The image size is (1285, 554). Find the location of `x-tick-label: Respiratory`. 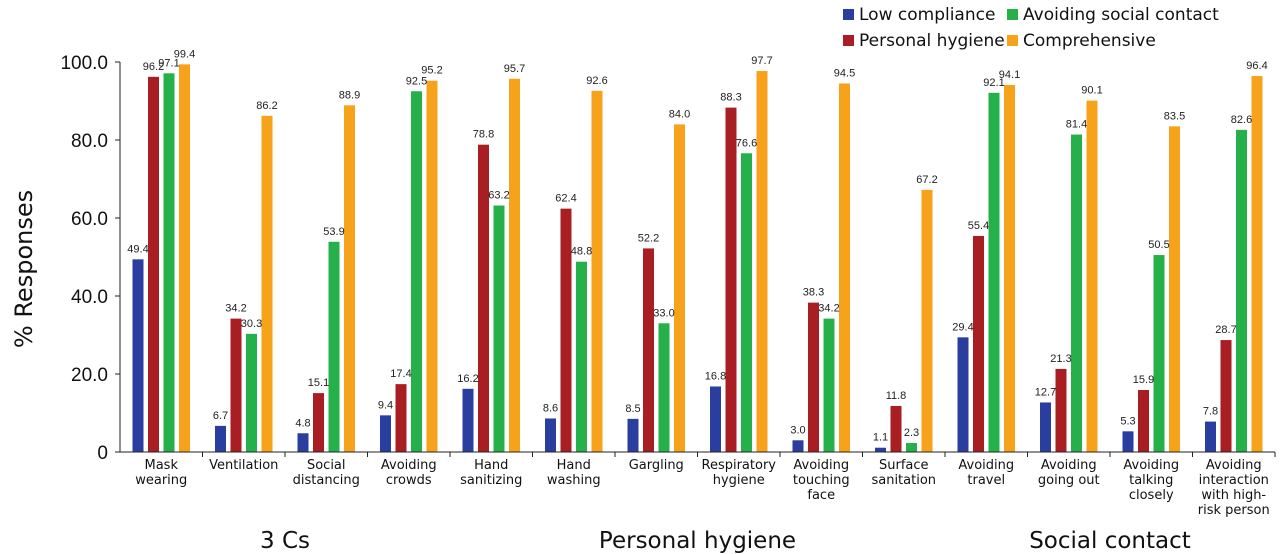

x-tick-label: Respiratory is located at coordinates (739, 465).